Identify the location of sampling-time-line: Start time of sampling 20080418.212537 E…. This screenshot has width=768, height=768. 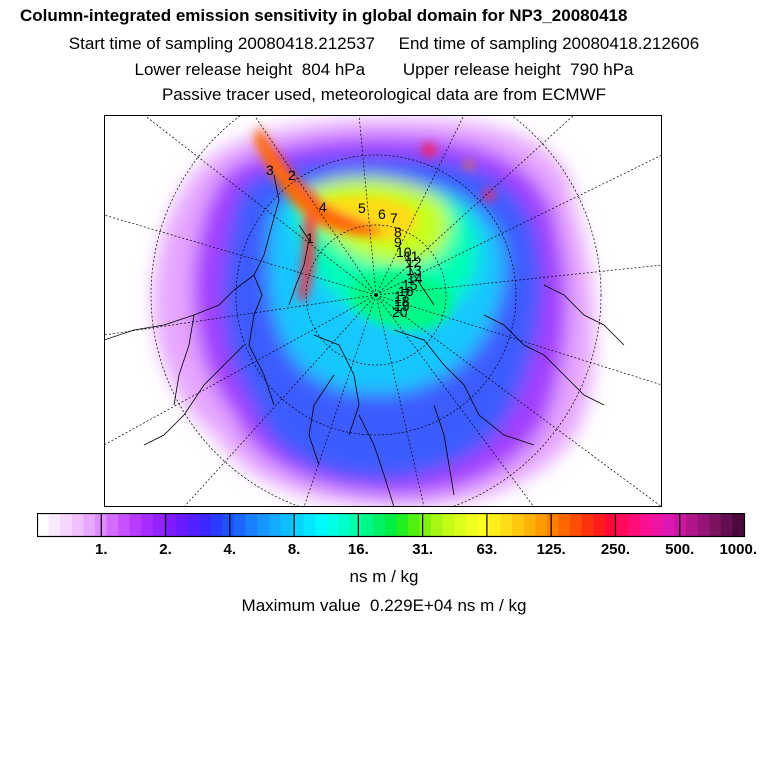
(384, 43).